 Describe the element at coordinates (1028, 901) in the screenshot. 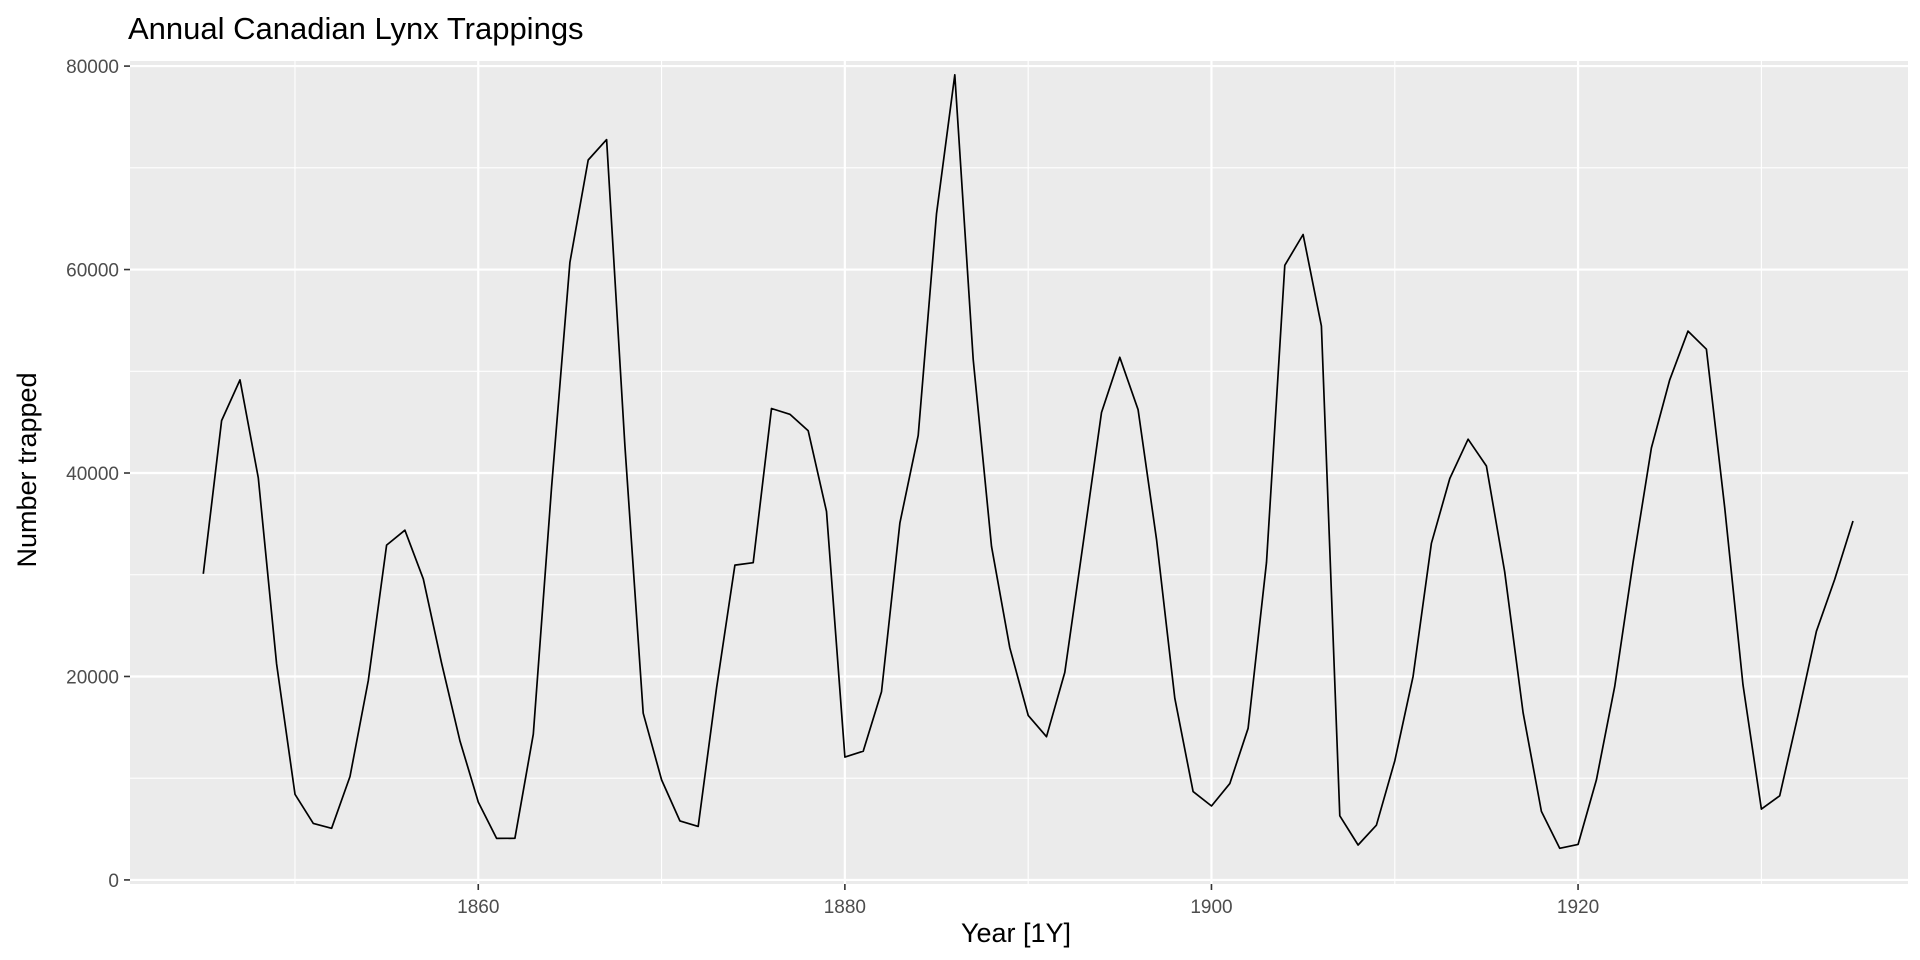

I see `x-axis-ticks: 1860 1880 1900 1920` at that location.